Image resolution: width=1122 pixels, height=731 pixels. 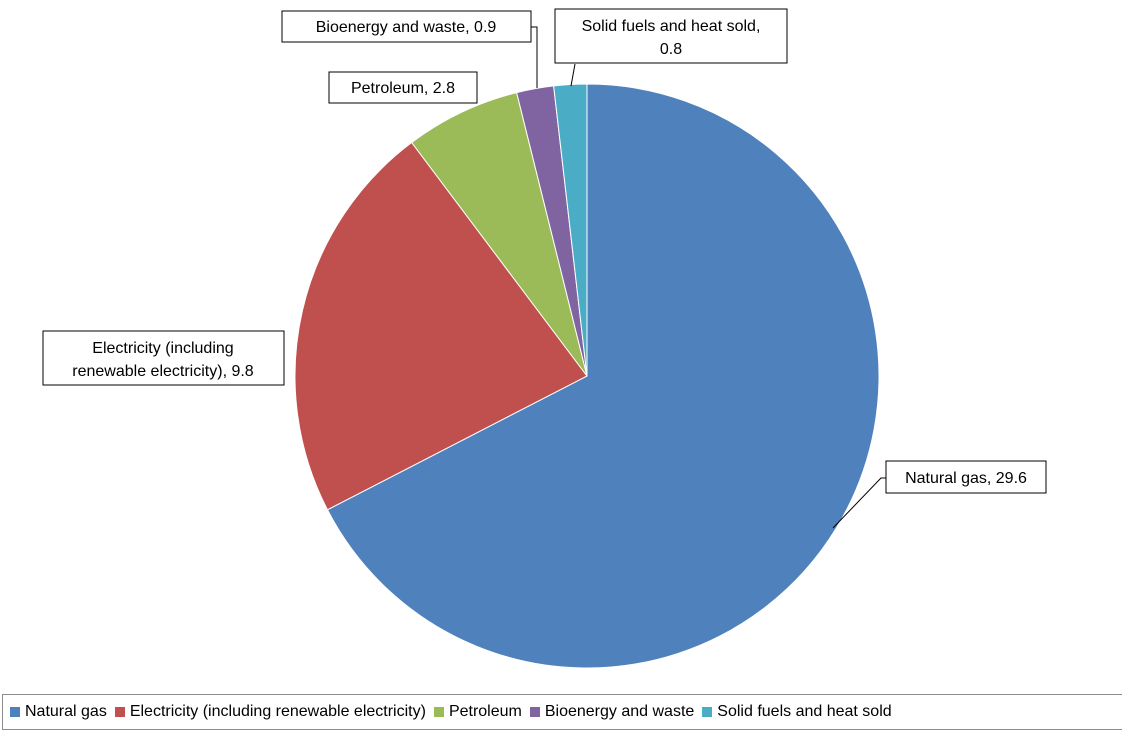 I want to click on legend-label: Solid fuels and heat sold, so click(x=804, y=711).